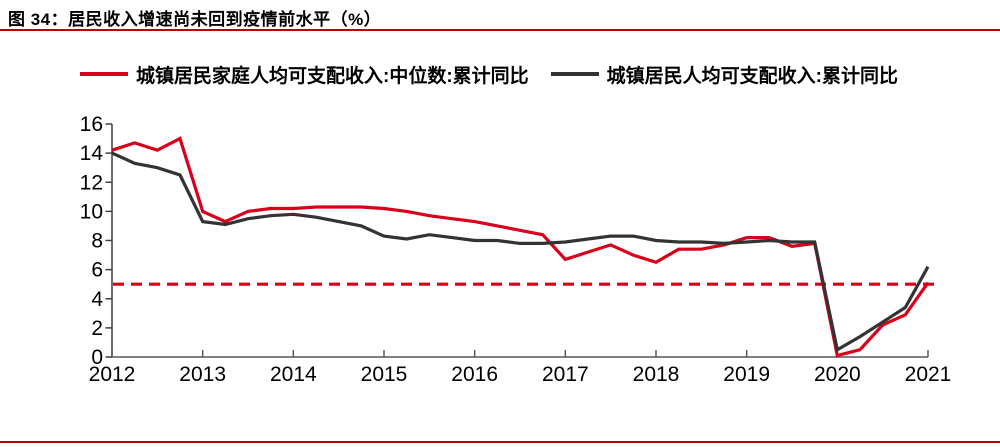  What do you see at coordinates (97, 357) in the screenshot?
I see `y-axis-tick-label: 0` at bounding box center [97, 357].